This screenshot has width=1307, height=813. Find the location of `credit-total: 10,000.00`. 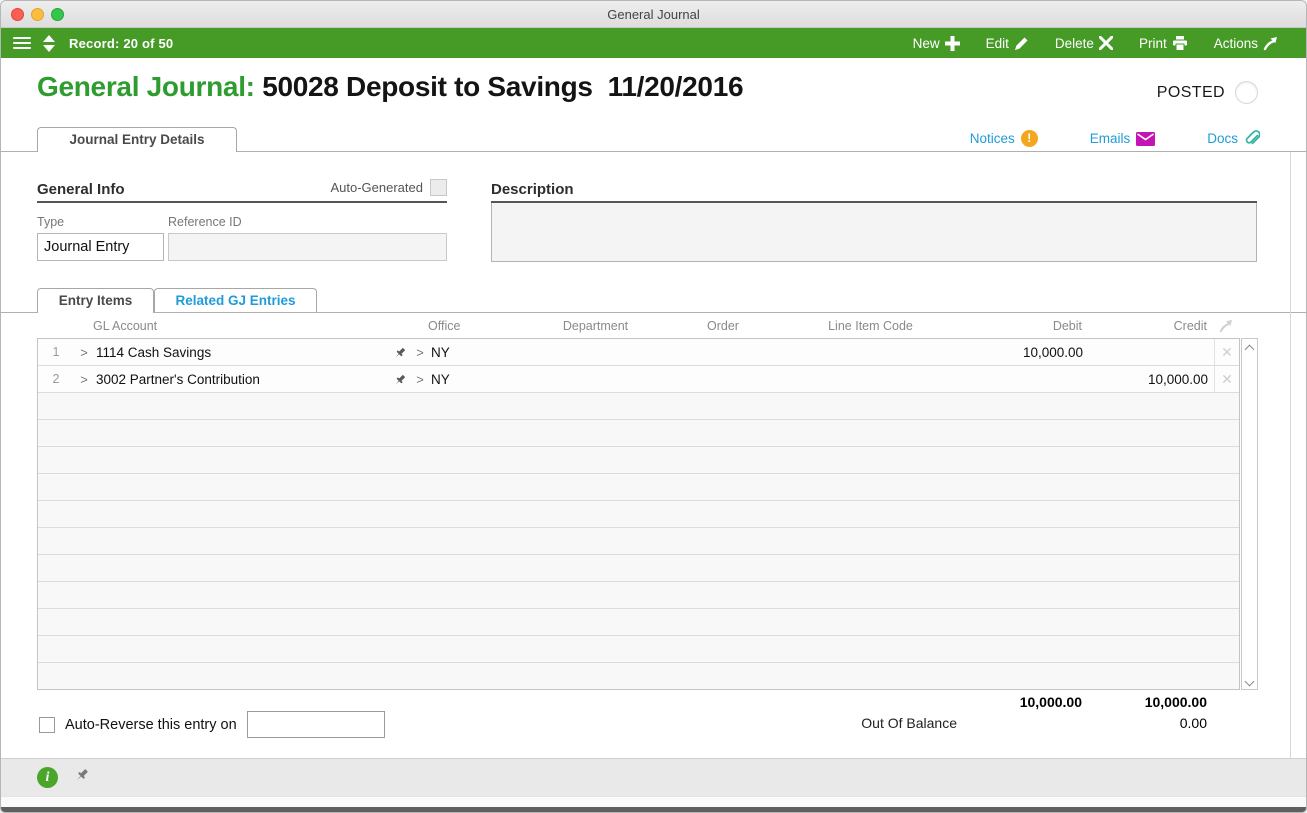

credit-total: 10,000.00 is located at coordinates (1175, 702).